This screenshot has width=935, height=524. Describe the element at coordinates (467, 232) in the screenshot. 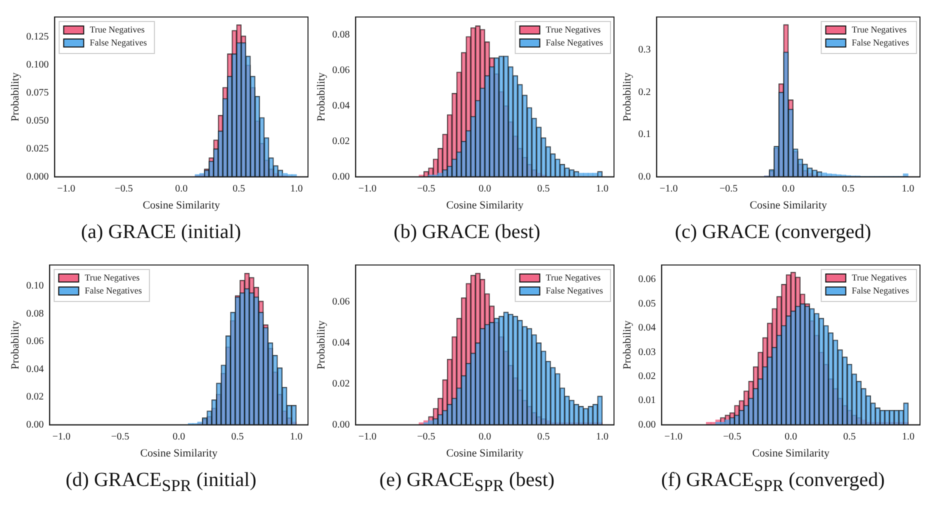

I see `text: (b) GRACE (best)` at that location.